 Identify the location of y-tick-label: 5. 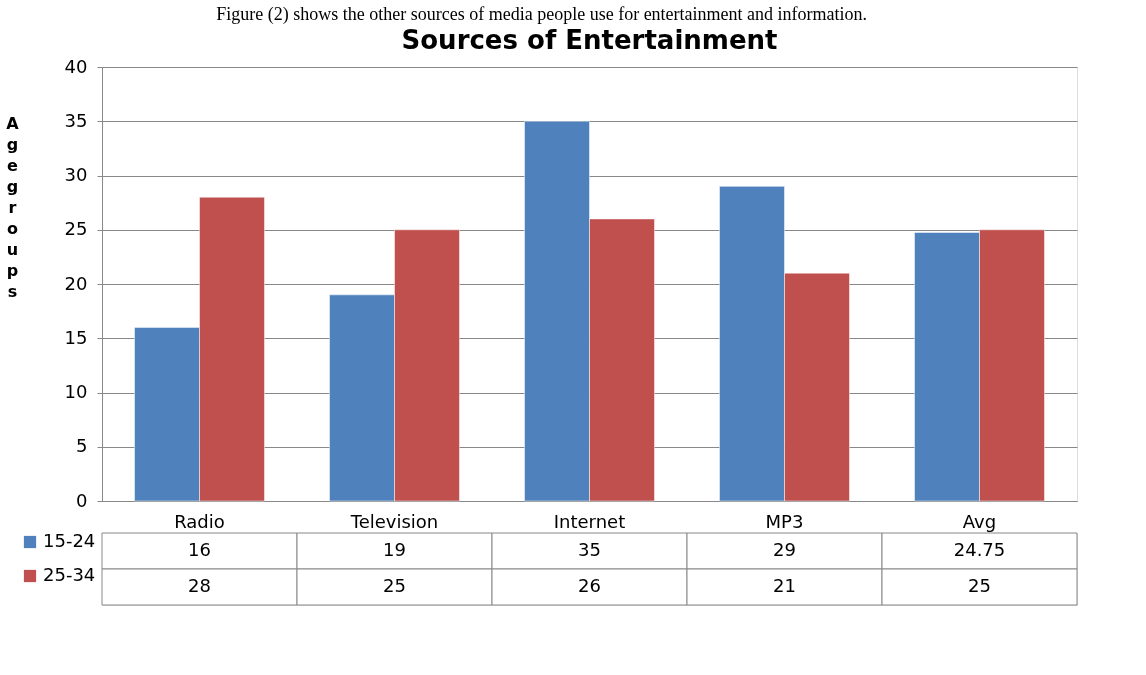
(82, 446).